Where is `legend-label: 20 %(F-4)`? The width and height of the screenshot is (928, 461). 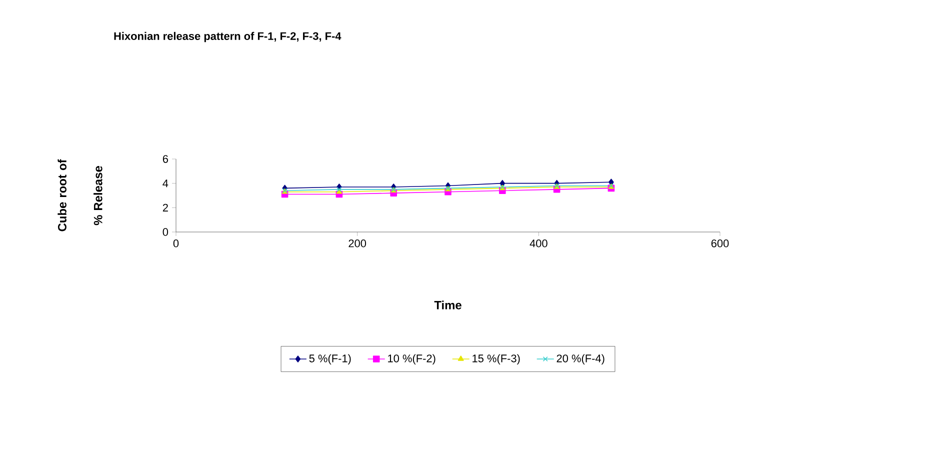
legend-label: 20 %(F-4) is located at coordinates (580, 359).